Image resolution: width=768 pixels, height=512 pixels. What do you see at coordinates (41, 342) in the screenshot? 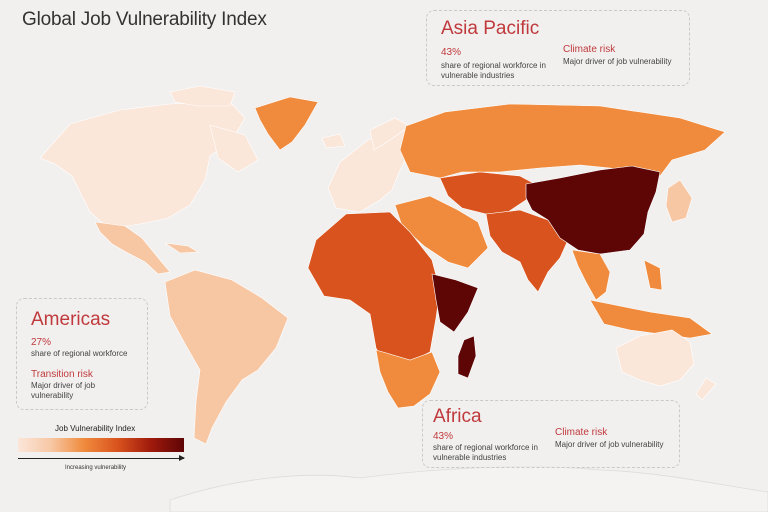
I see `workforce-share: 27%` at bounding box center [41, 342].